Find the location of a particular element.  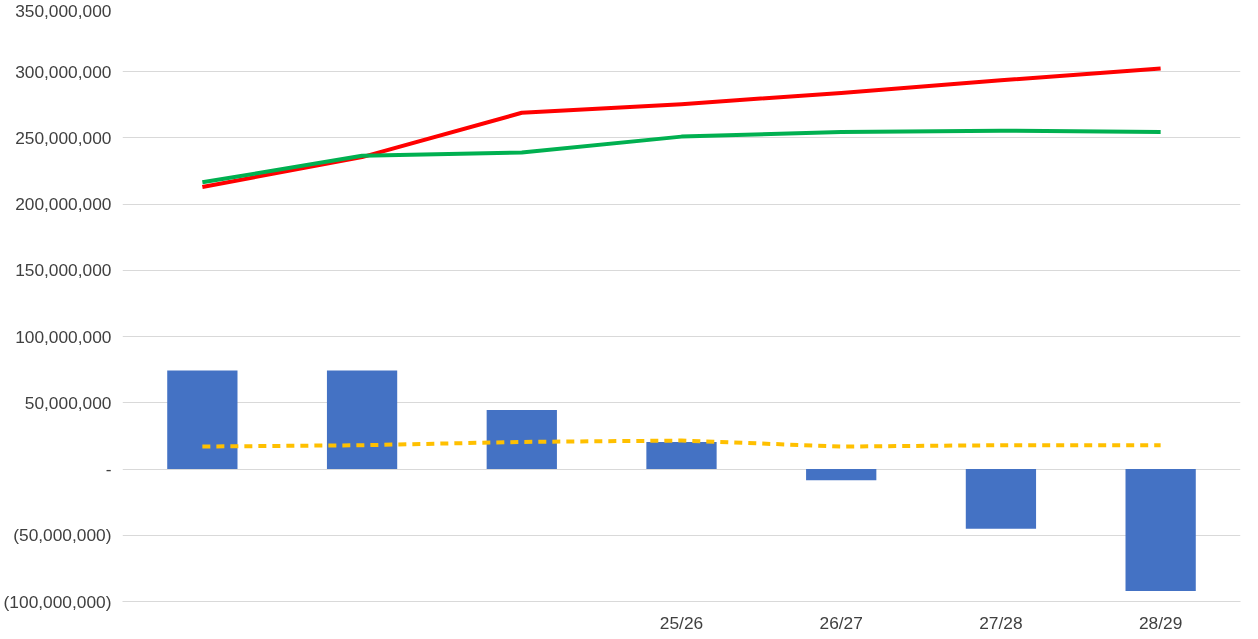

y-tick-label: 50,000,000 is located at coordinates (68, 402).